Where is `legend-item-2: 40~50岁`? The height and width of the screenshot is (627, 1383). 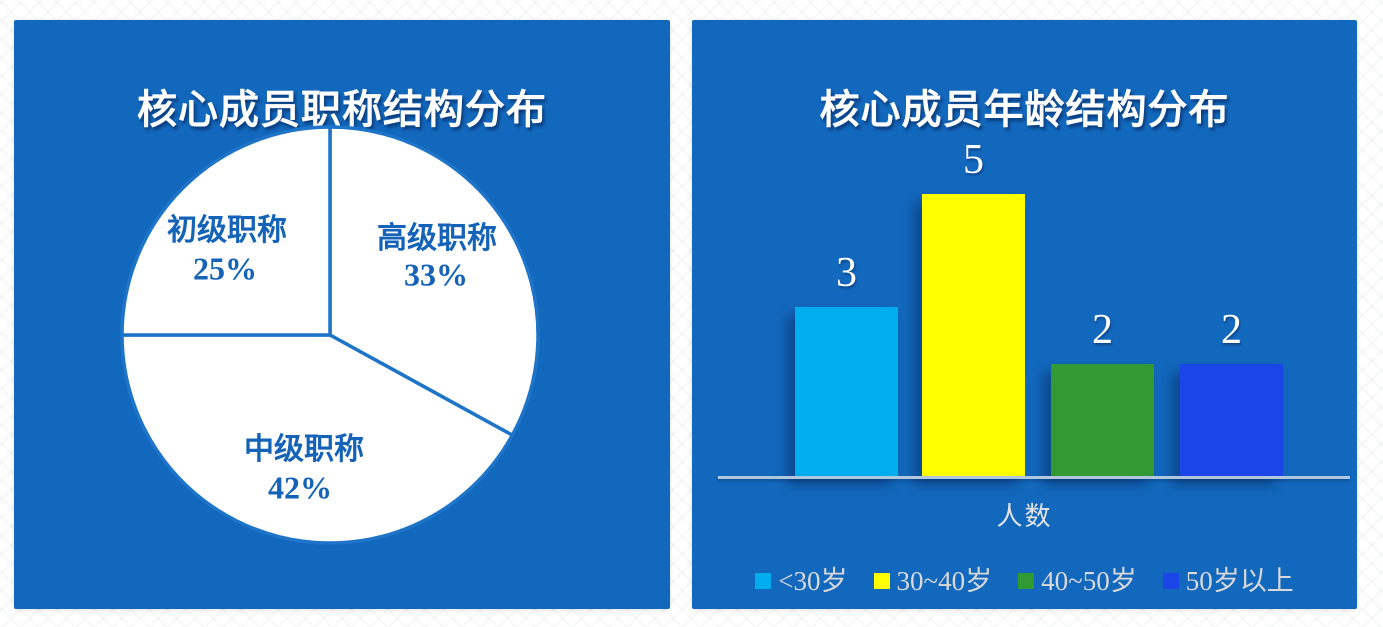
legend-item-2: 40~50岁 is located at coordinates (1077, 581).